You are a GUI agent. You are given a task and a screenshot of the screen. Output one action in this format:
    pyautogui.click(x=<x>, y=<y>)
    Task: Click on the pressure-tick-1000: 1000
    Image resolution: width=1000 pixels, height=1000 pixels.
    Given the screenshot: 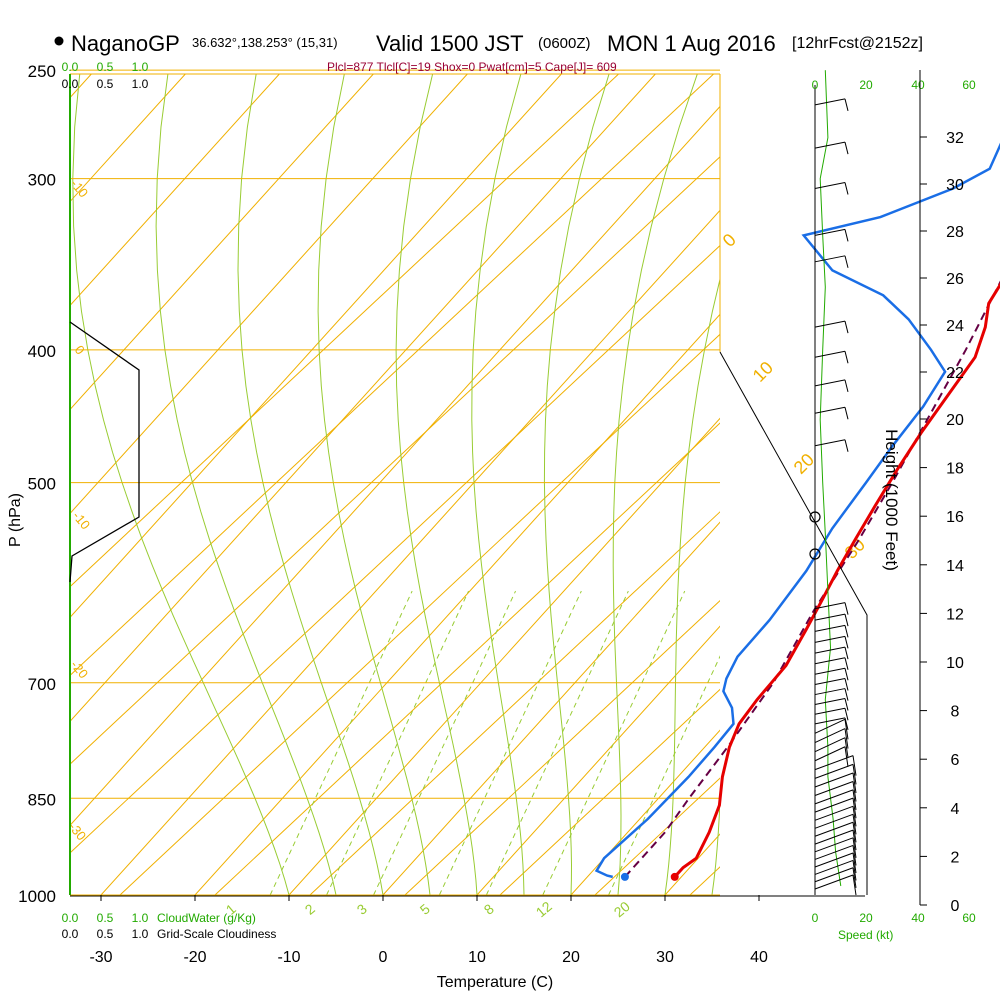 What is the action you would take?
    pyautogui.click(x=37, y=896)
    